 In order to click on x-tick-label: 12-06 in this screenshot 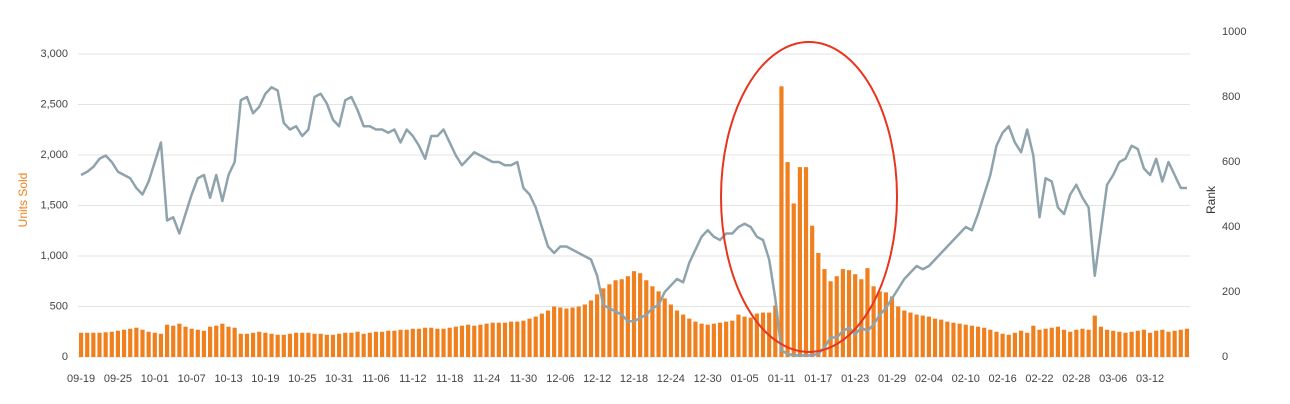, I will do `click(560, 379)`.